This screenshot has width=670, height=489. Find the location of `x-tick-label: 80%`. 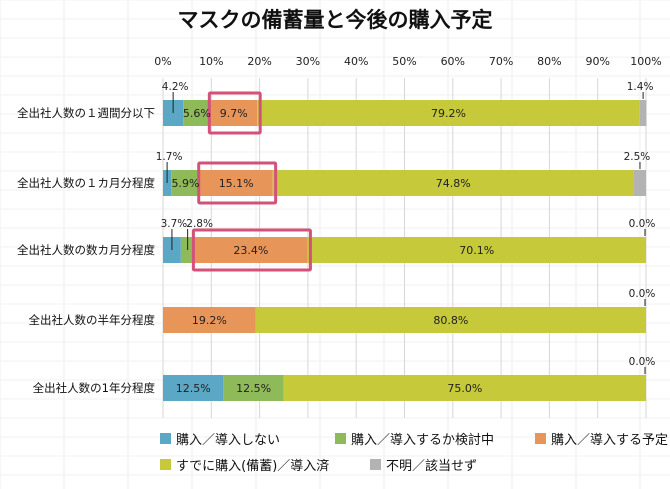

x-tick-label: 80% is located at coordinates (549, 61).